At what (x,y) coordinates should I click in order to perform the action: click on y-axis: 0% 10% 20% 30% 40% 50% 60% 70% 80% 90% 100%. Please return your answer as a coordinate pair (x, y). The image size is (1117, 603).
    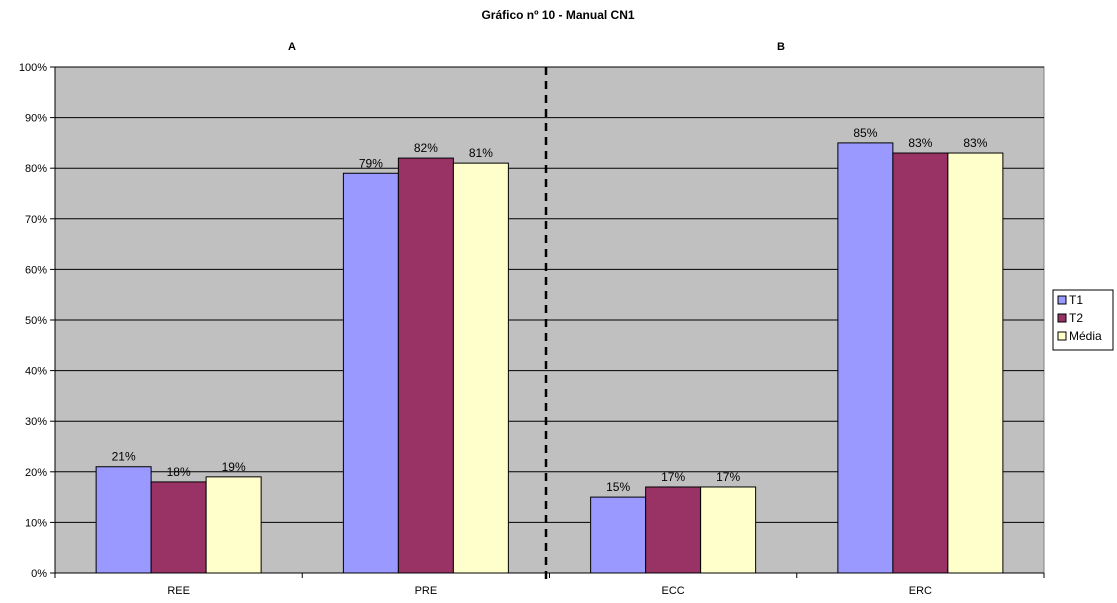
    Looking at the image, I should click on (37, 321).